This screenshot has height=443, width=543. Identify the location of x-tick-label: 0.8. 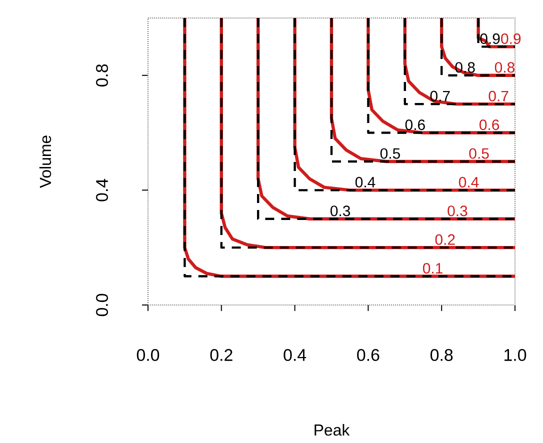
(441, 354).